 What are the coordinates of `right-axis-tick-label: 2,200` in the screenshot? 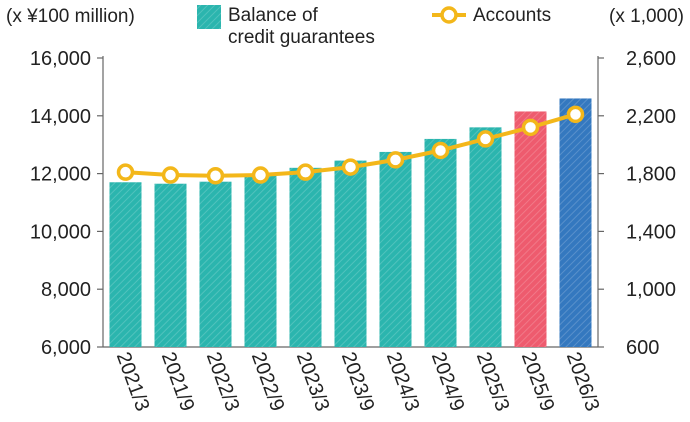 It's located at (651, 117).